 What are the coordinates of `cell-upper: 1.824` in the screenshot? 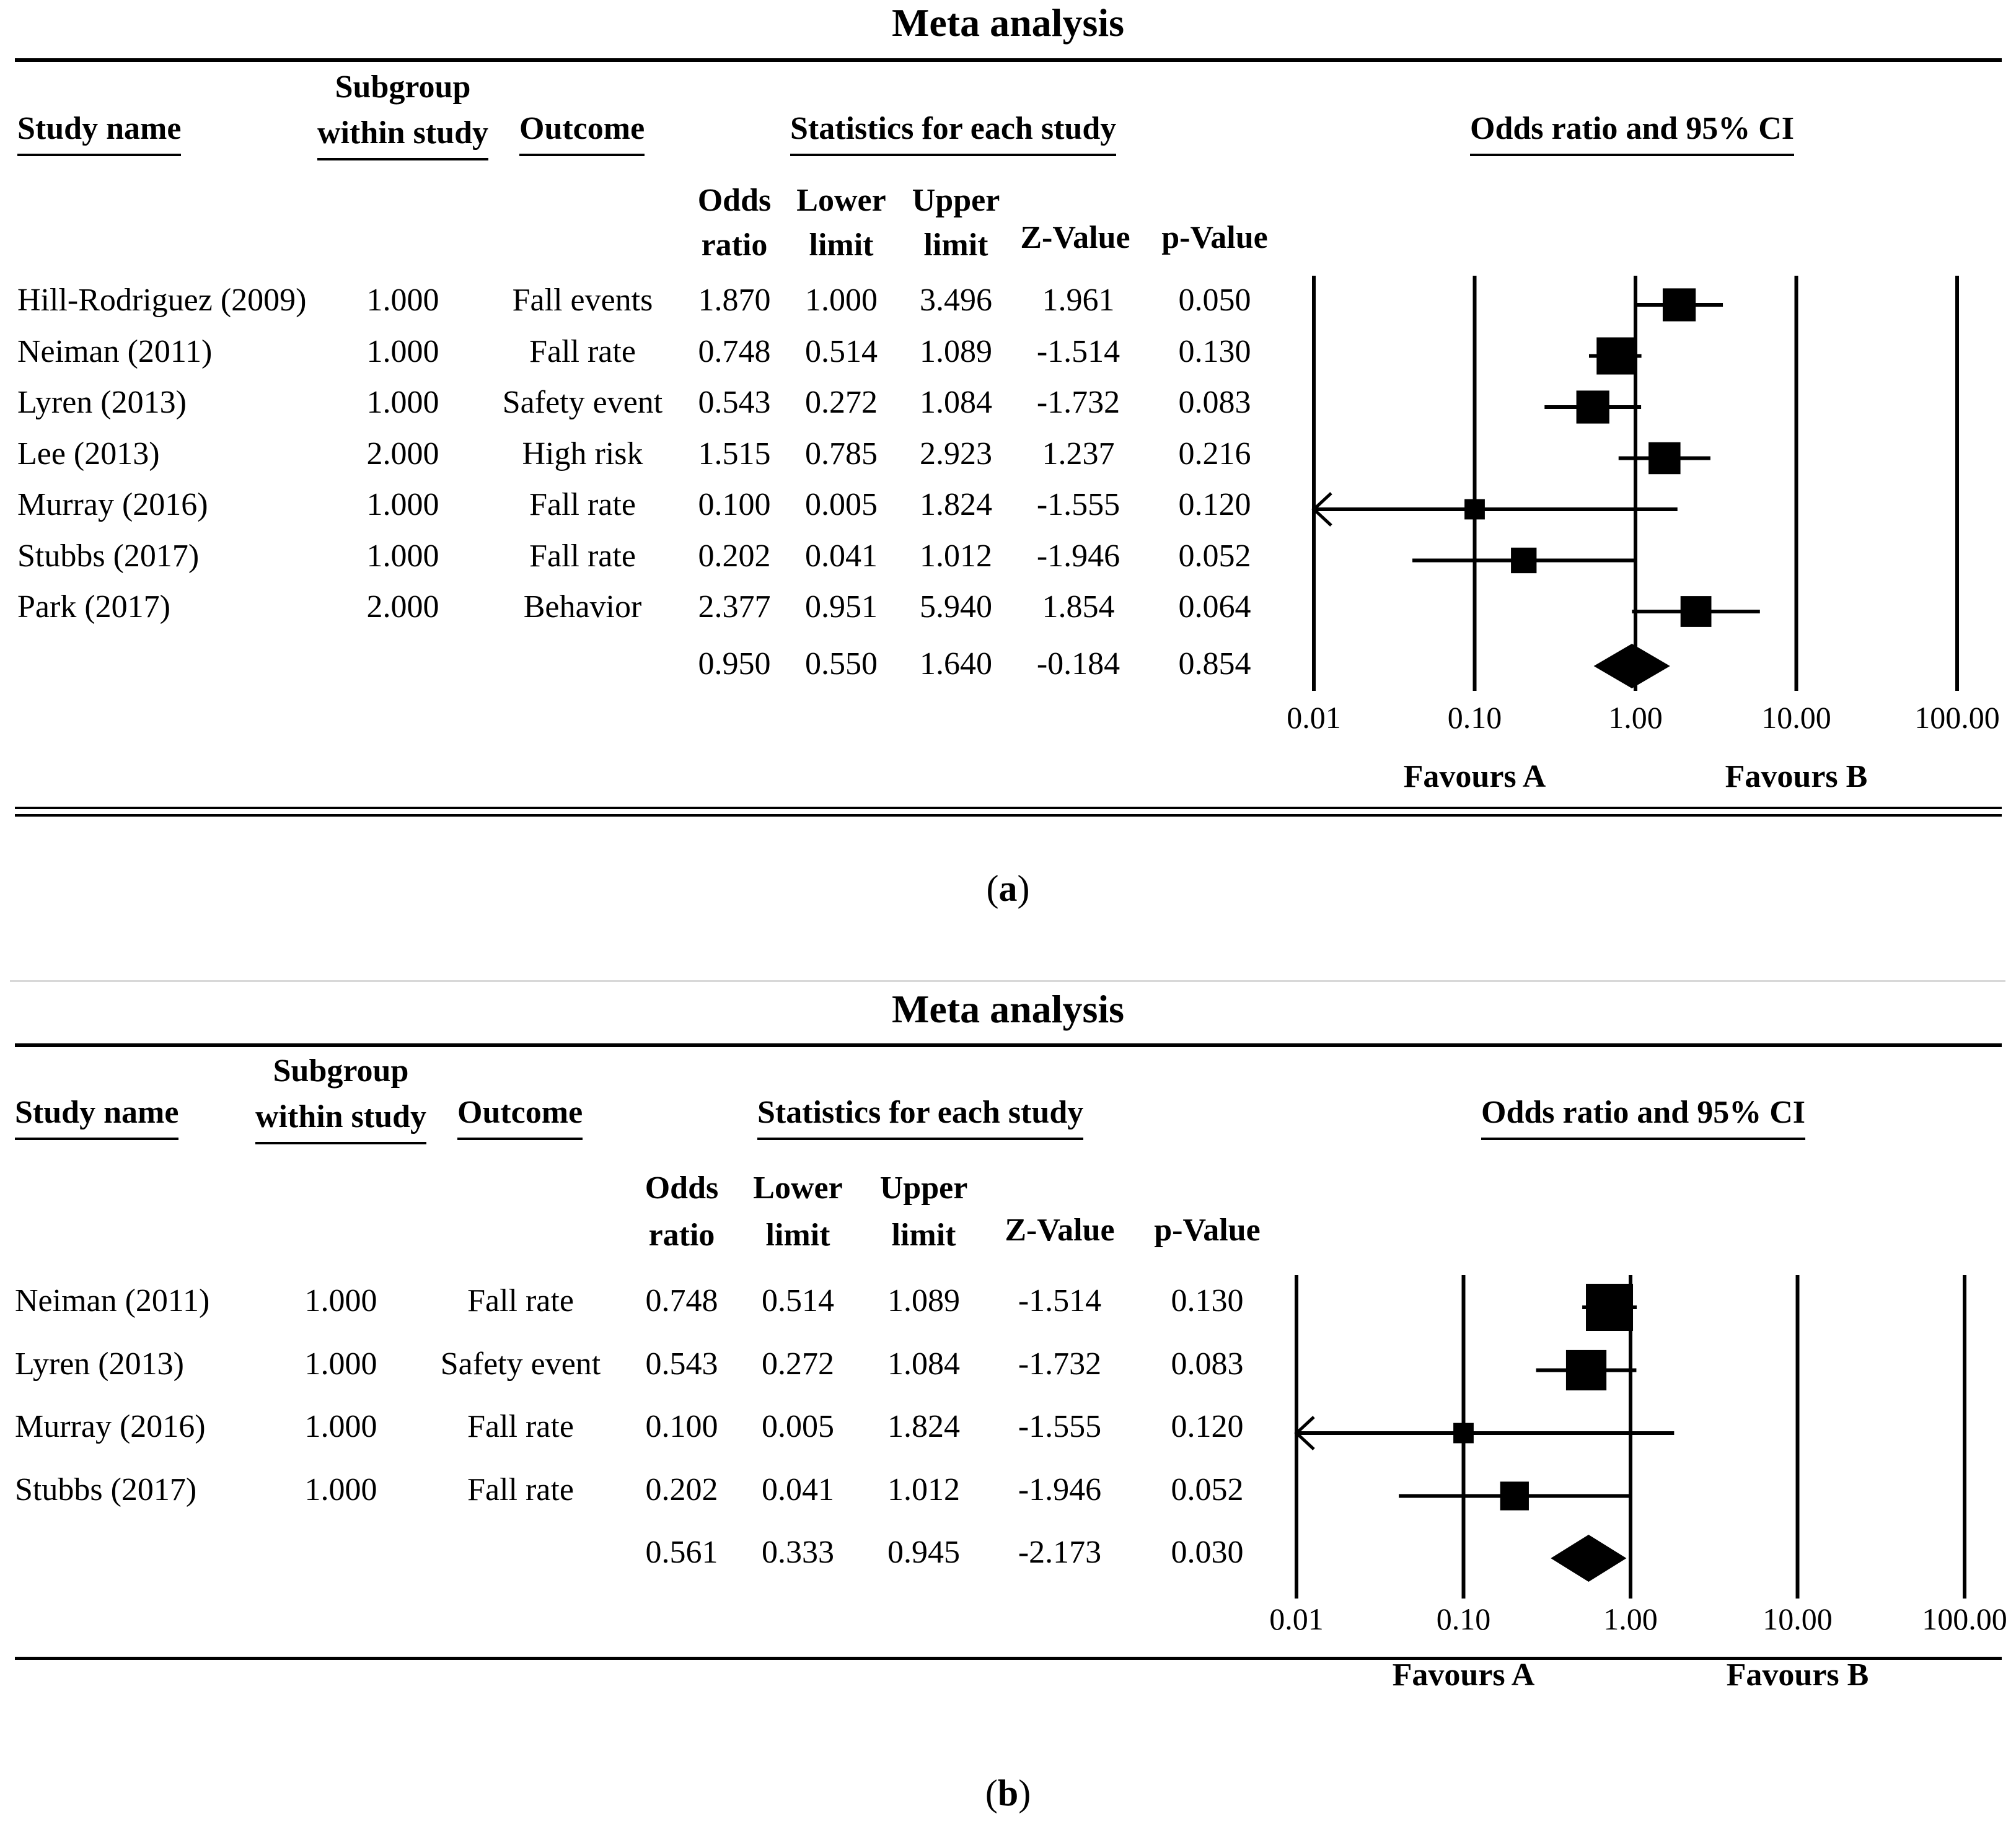 It's located at (923, 1426).